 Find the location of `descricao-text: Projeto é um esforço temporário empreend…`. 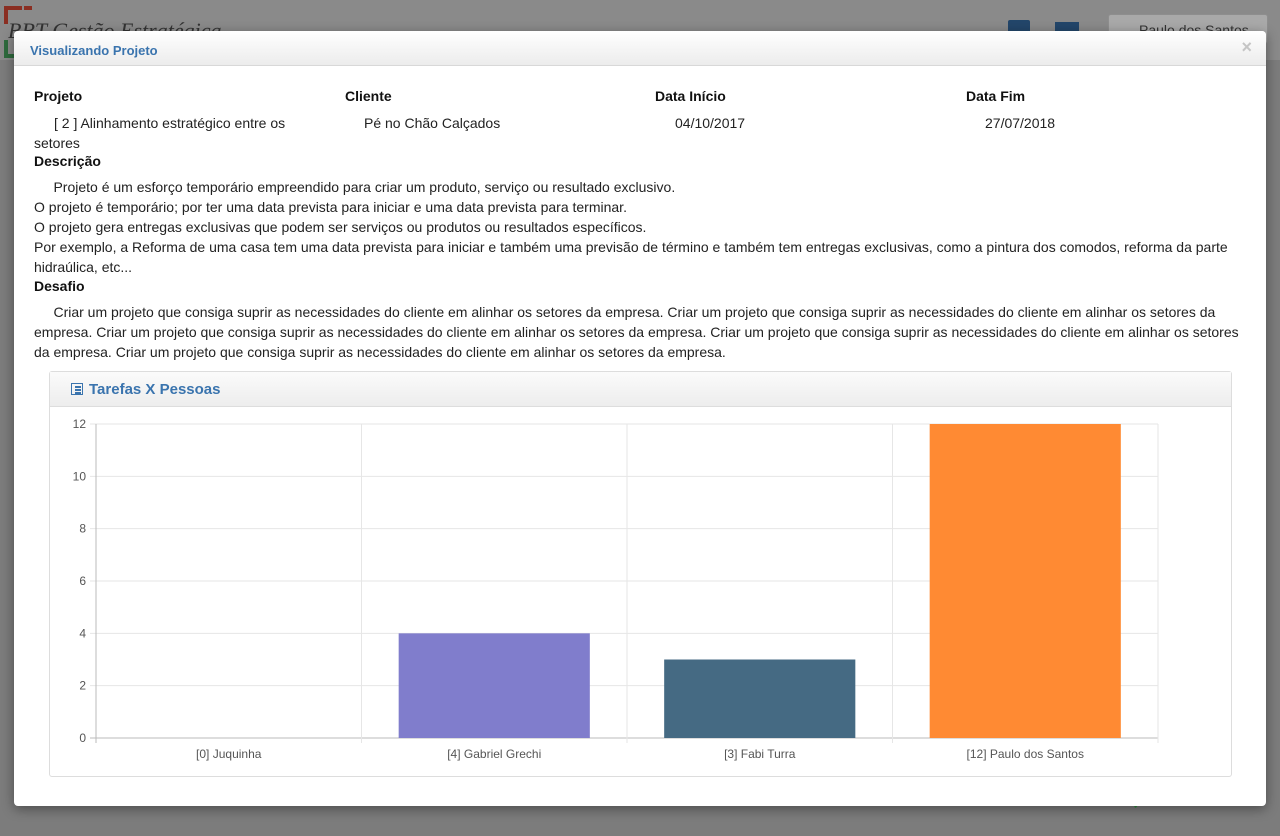

descricao-text: Projeto é um esforço temporário empreend… is located at coordinates (631, 227).